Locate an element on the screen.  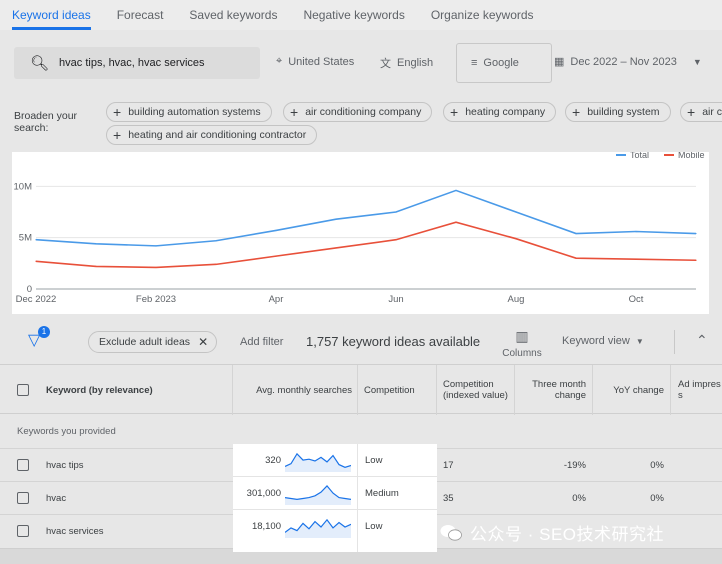
date-range-selector: ▦ Dec 2022 – Nov 2023 ▼ is located at coordinates (628, 62).